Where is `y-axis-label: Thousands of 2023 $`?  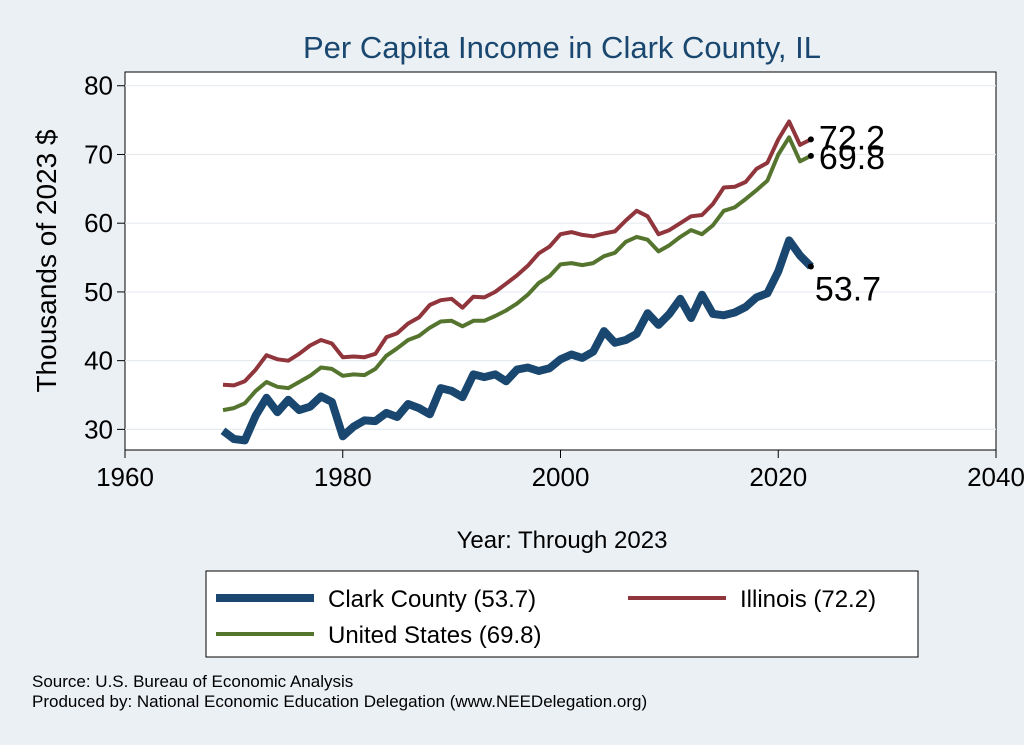
y-axis-label: Thousands of 2023 $ is located at coordinates (46, 261).